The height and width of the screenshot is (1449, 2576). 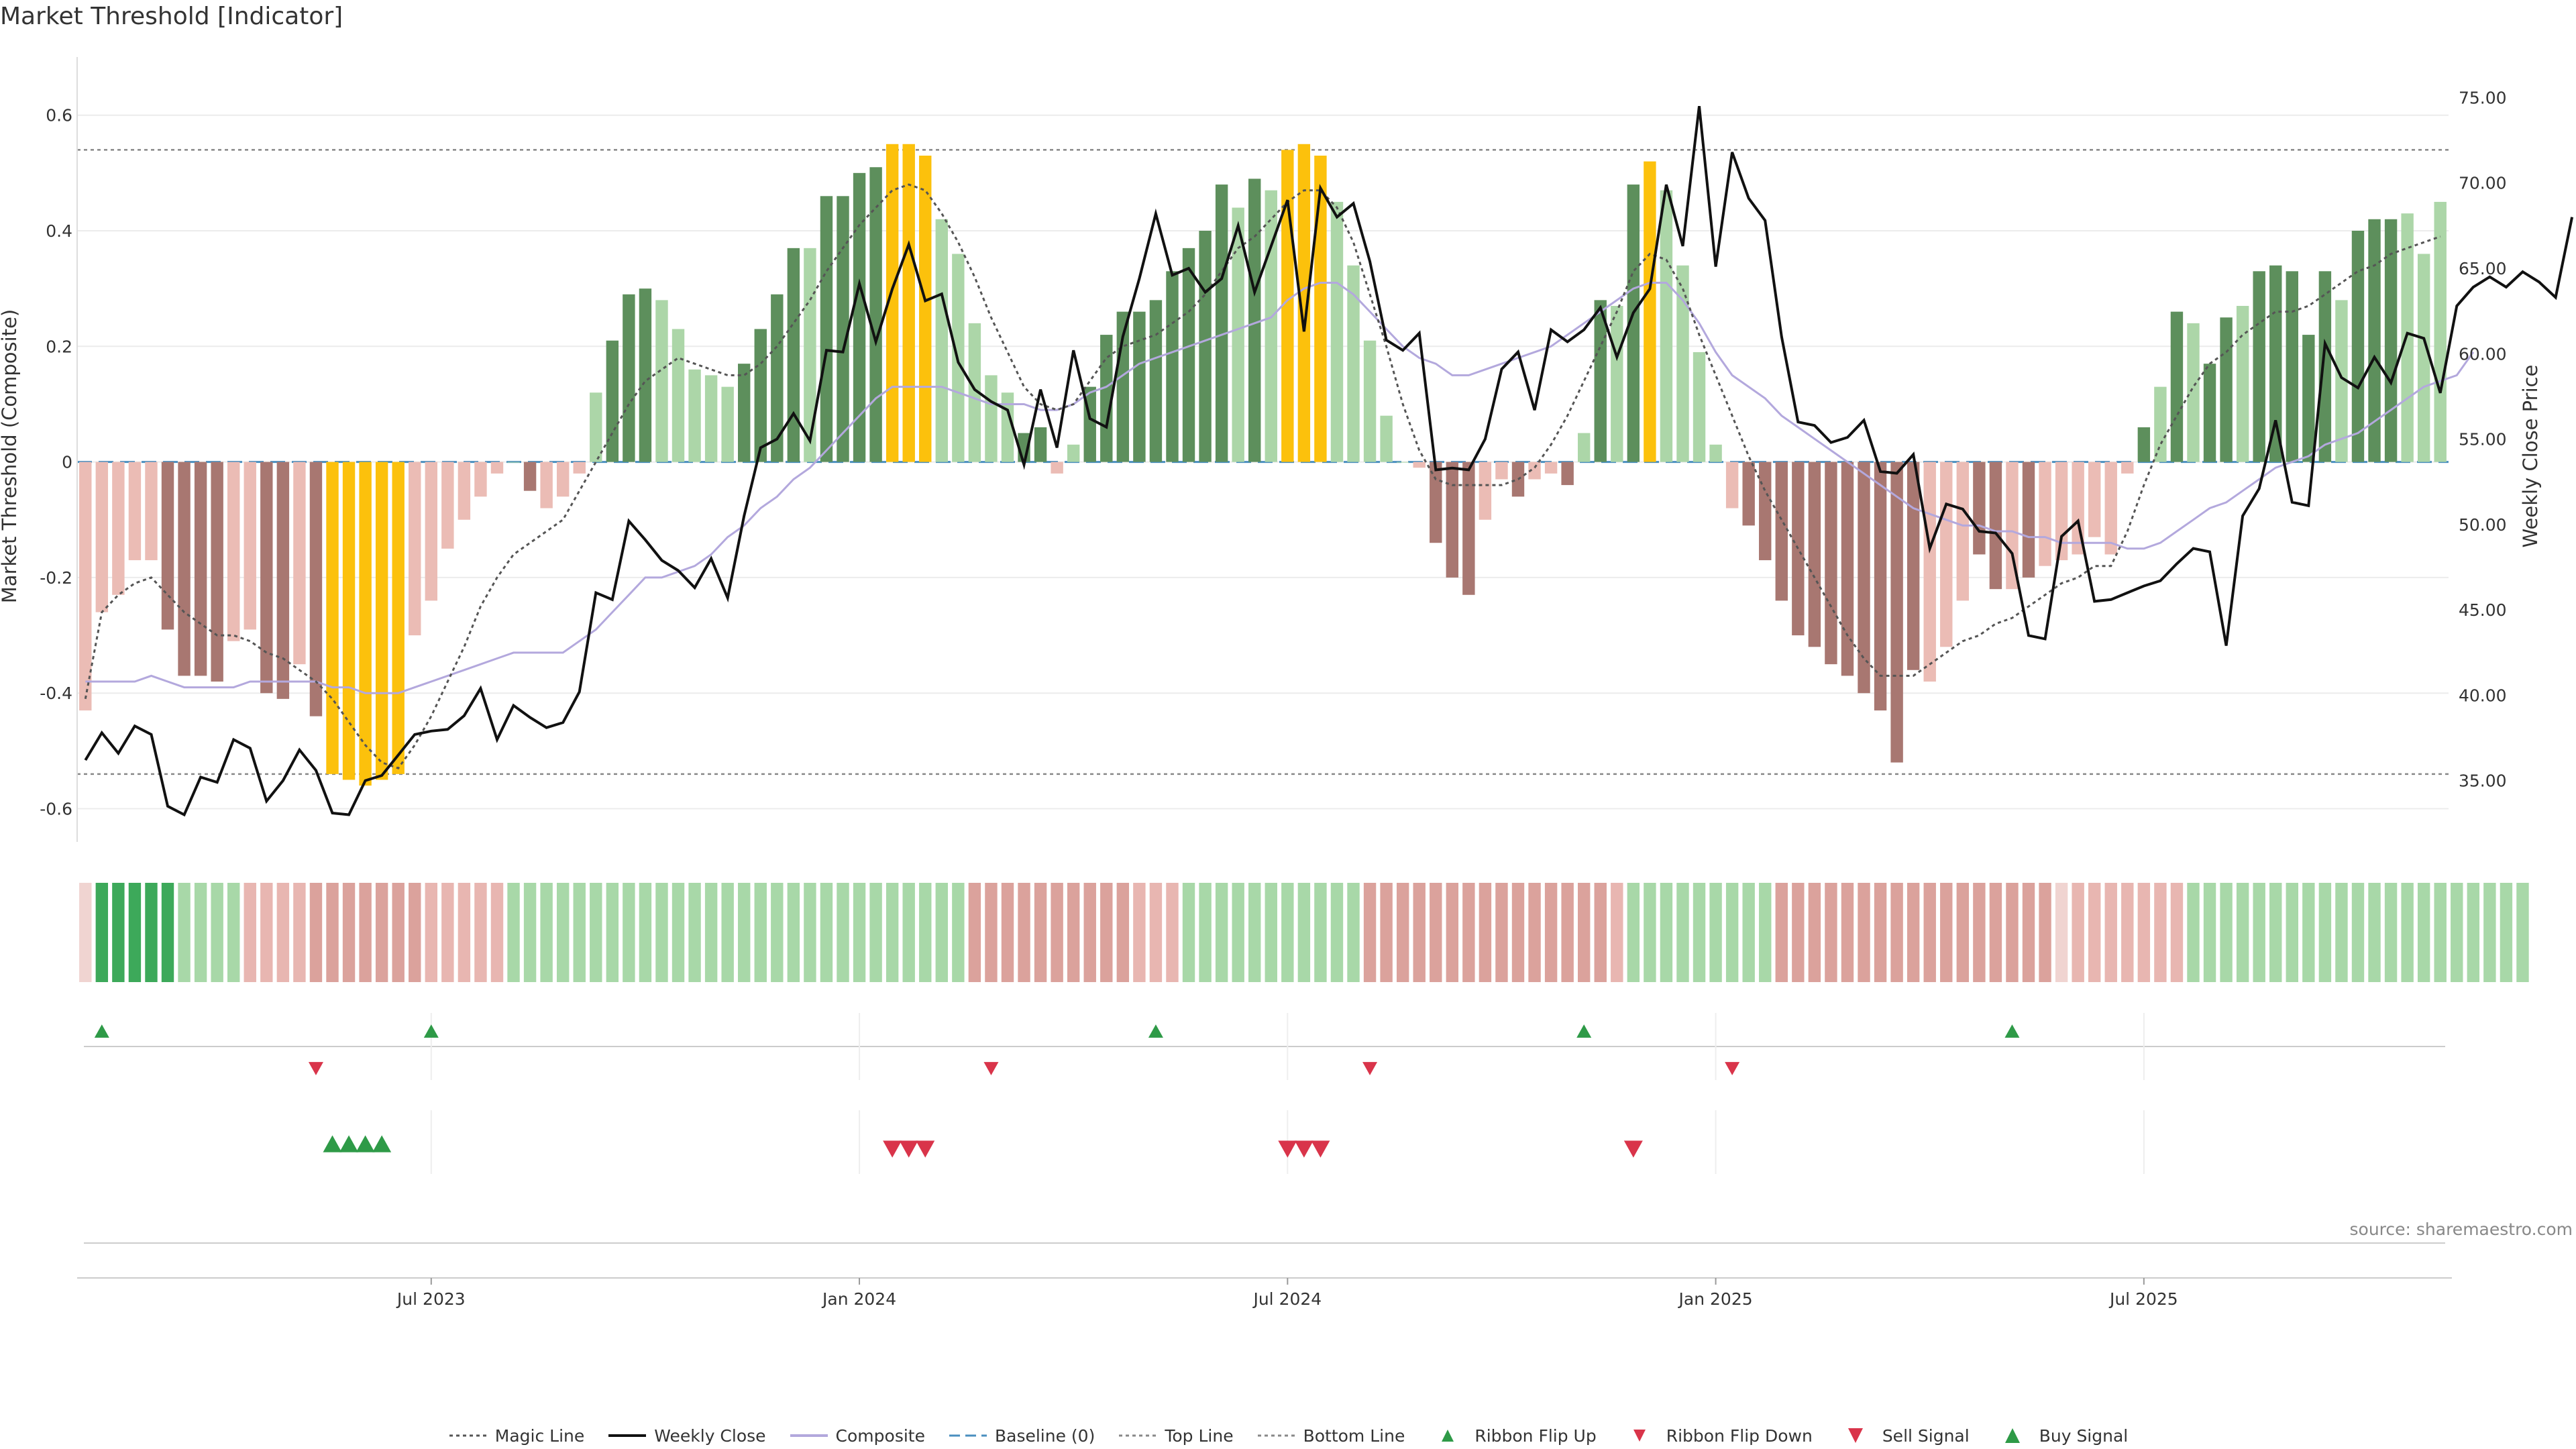 I want to click on x-tick-label: Jul 2025, so click(x=2143, y=1299).